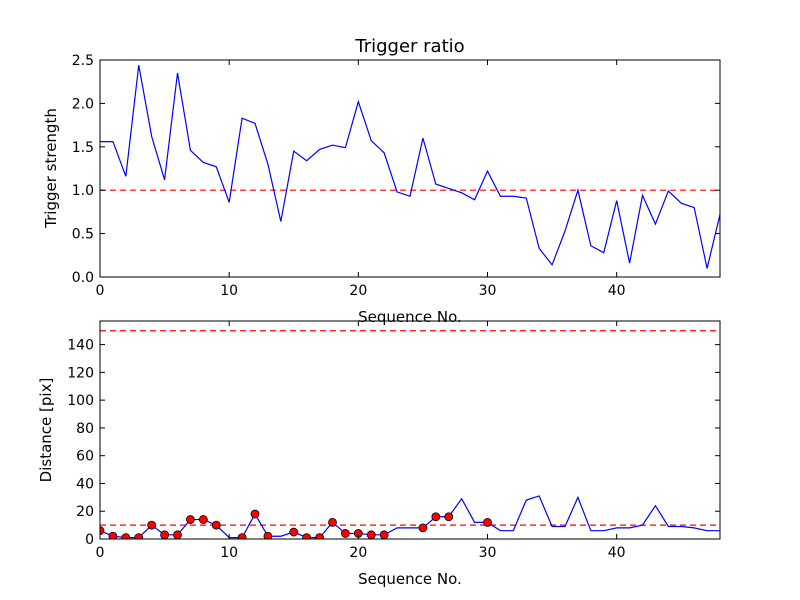 This screenshot has width=800, height=600. I want to click on bottom-y-tick-label: 60, so click(85, 457).